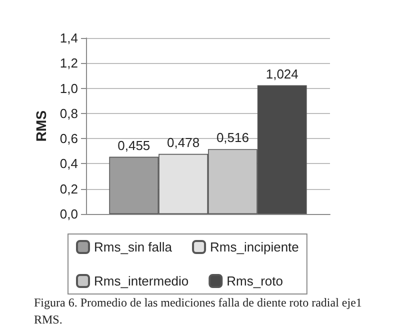  I want to click on y-tick-label: 0,0, so click(69, 214).